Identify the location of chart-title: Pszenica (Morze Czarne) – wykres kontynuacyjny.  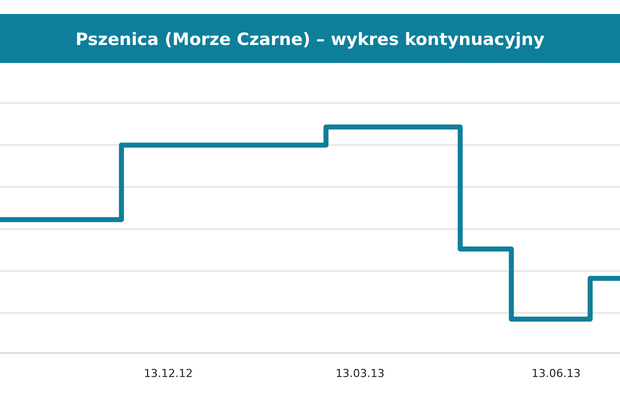
(310, 40).